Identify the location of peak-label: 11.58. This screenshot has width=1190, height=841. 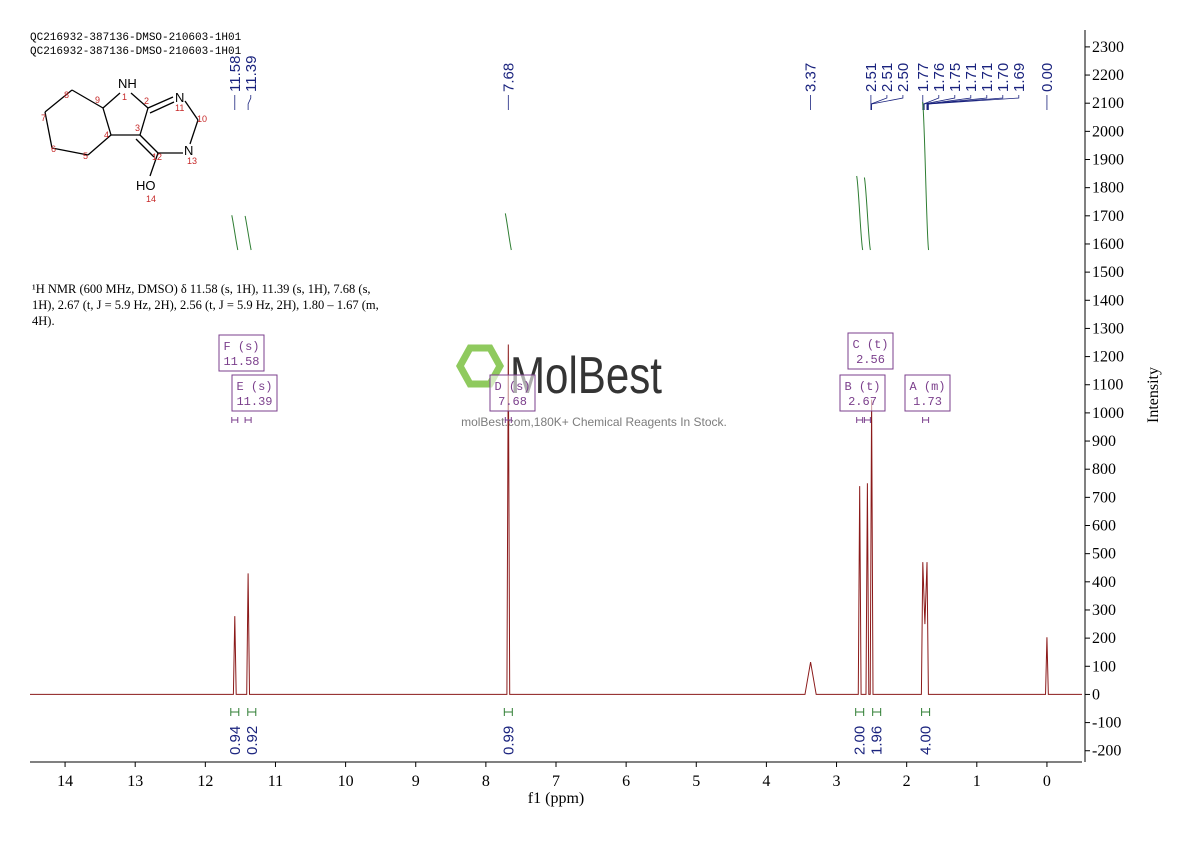
(235, 74).